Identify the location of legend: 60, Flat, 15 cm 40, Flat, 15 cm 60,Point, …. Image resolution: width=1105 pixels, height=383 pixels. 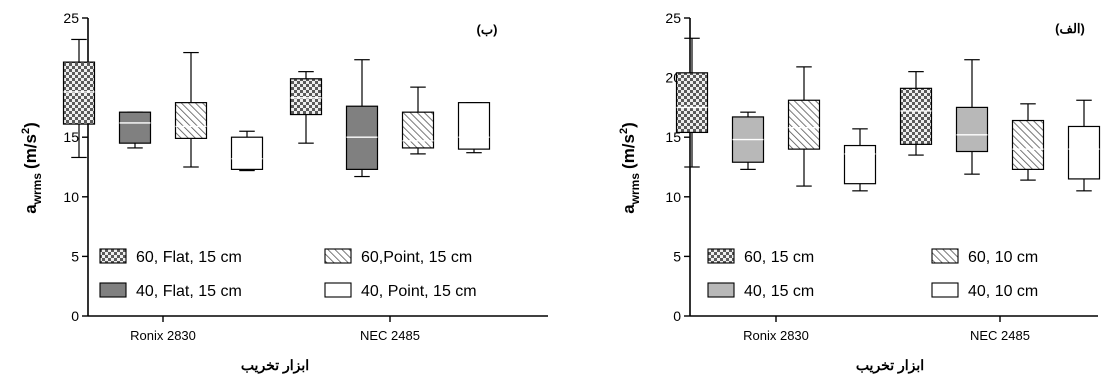
(288, 274).